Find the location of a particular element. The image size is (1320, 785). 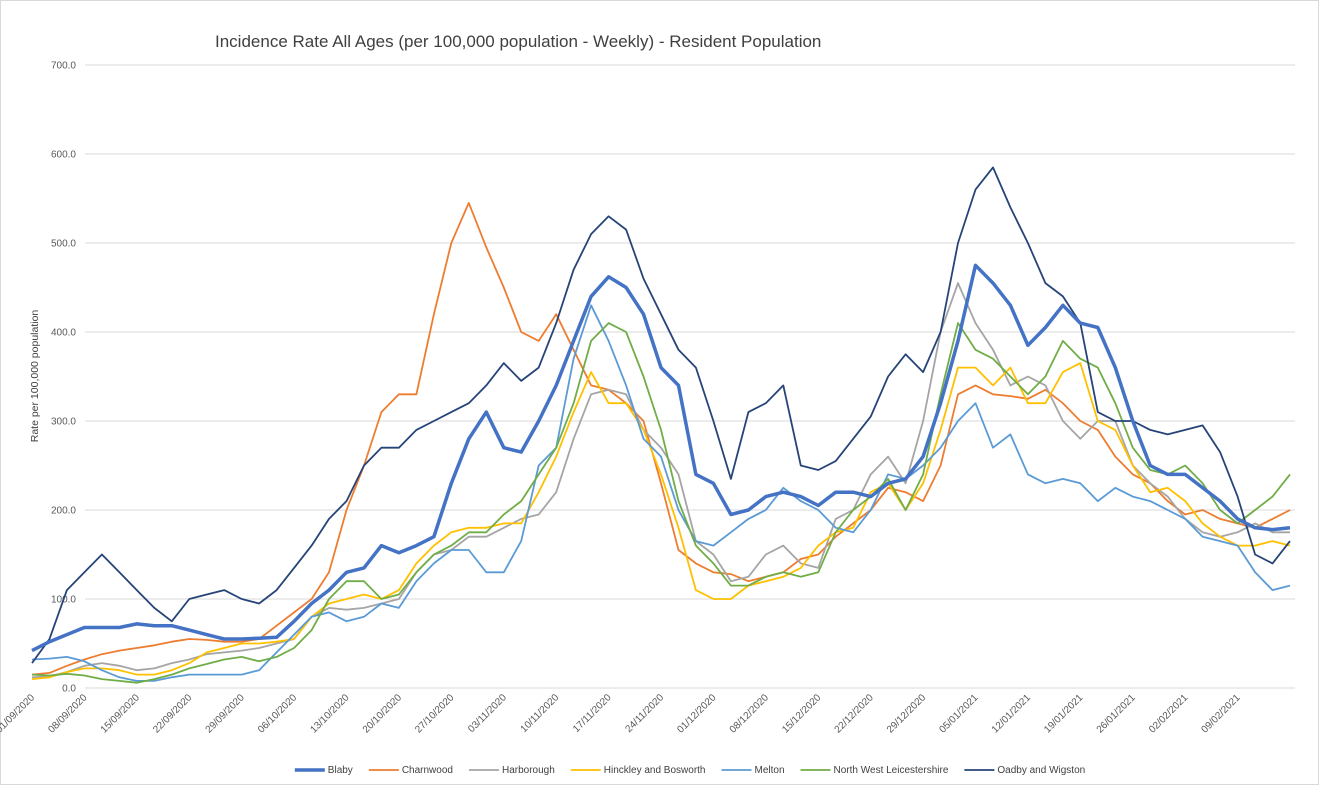

y-axis-title: Rate per 100,000 population is located at coordinates (35, 376).